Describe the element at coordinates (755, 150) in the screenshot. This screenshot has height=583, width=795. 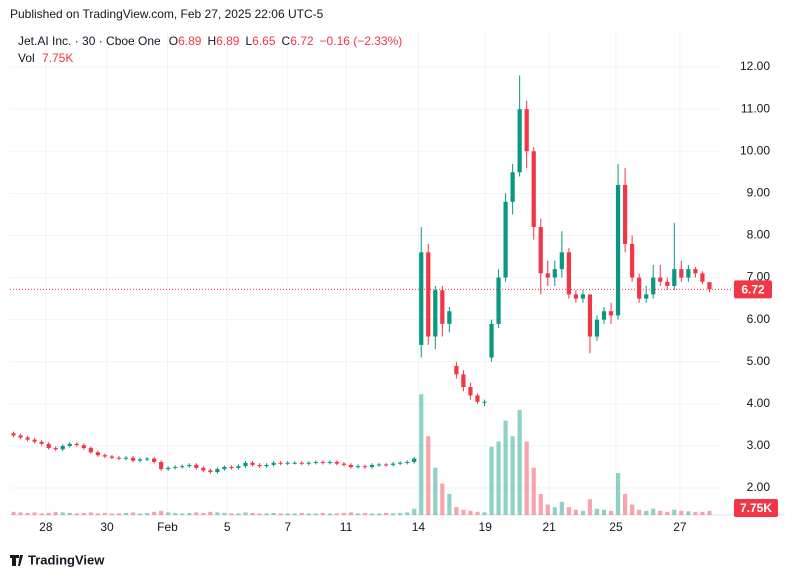
I see `y-tick-label: 10.00` at that location.